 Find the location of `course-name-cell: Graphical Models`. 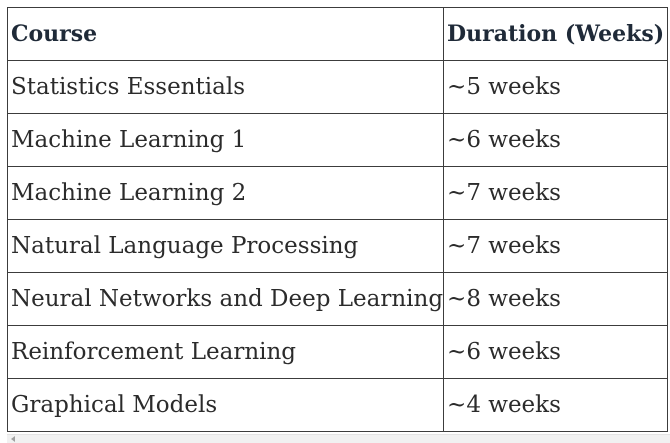

course-name-cell: Graphical Models is located at coordinates (225, 405).